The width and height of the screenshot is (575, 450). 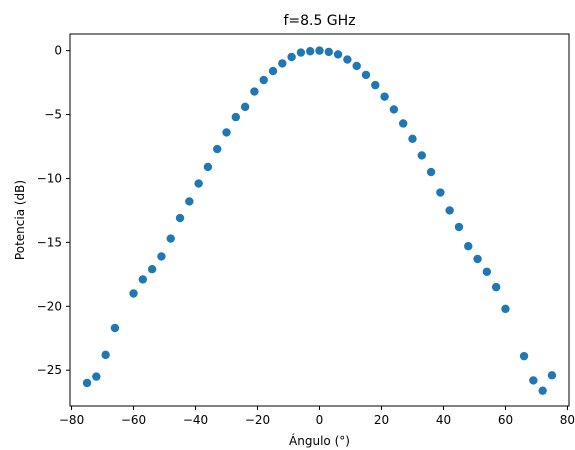 I want to click on x-axis-ticks: −80 −60 −40 −20 0 20 40 60 80, so click(x=317, y=416).